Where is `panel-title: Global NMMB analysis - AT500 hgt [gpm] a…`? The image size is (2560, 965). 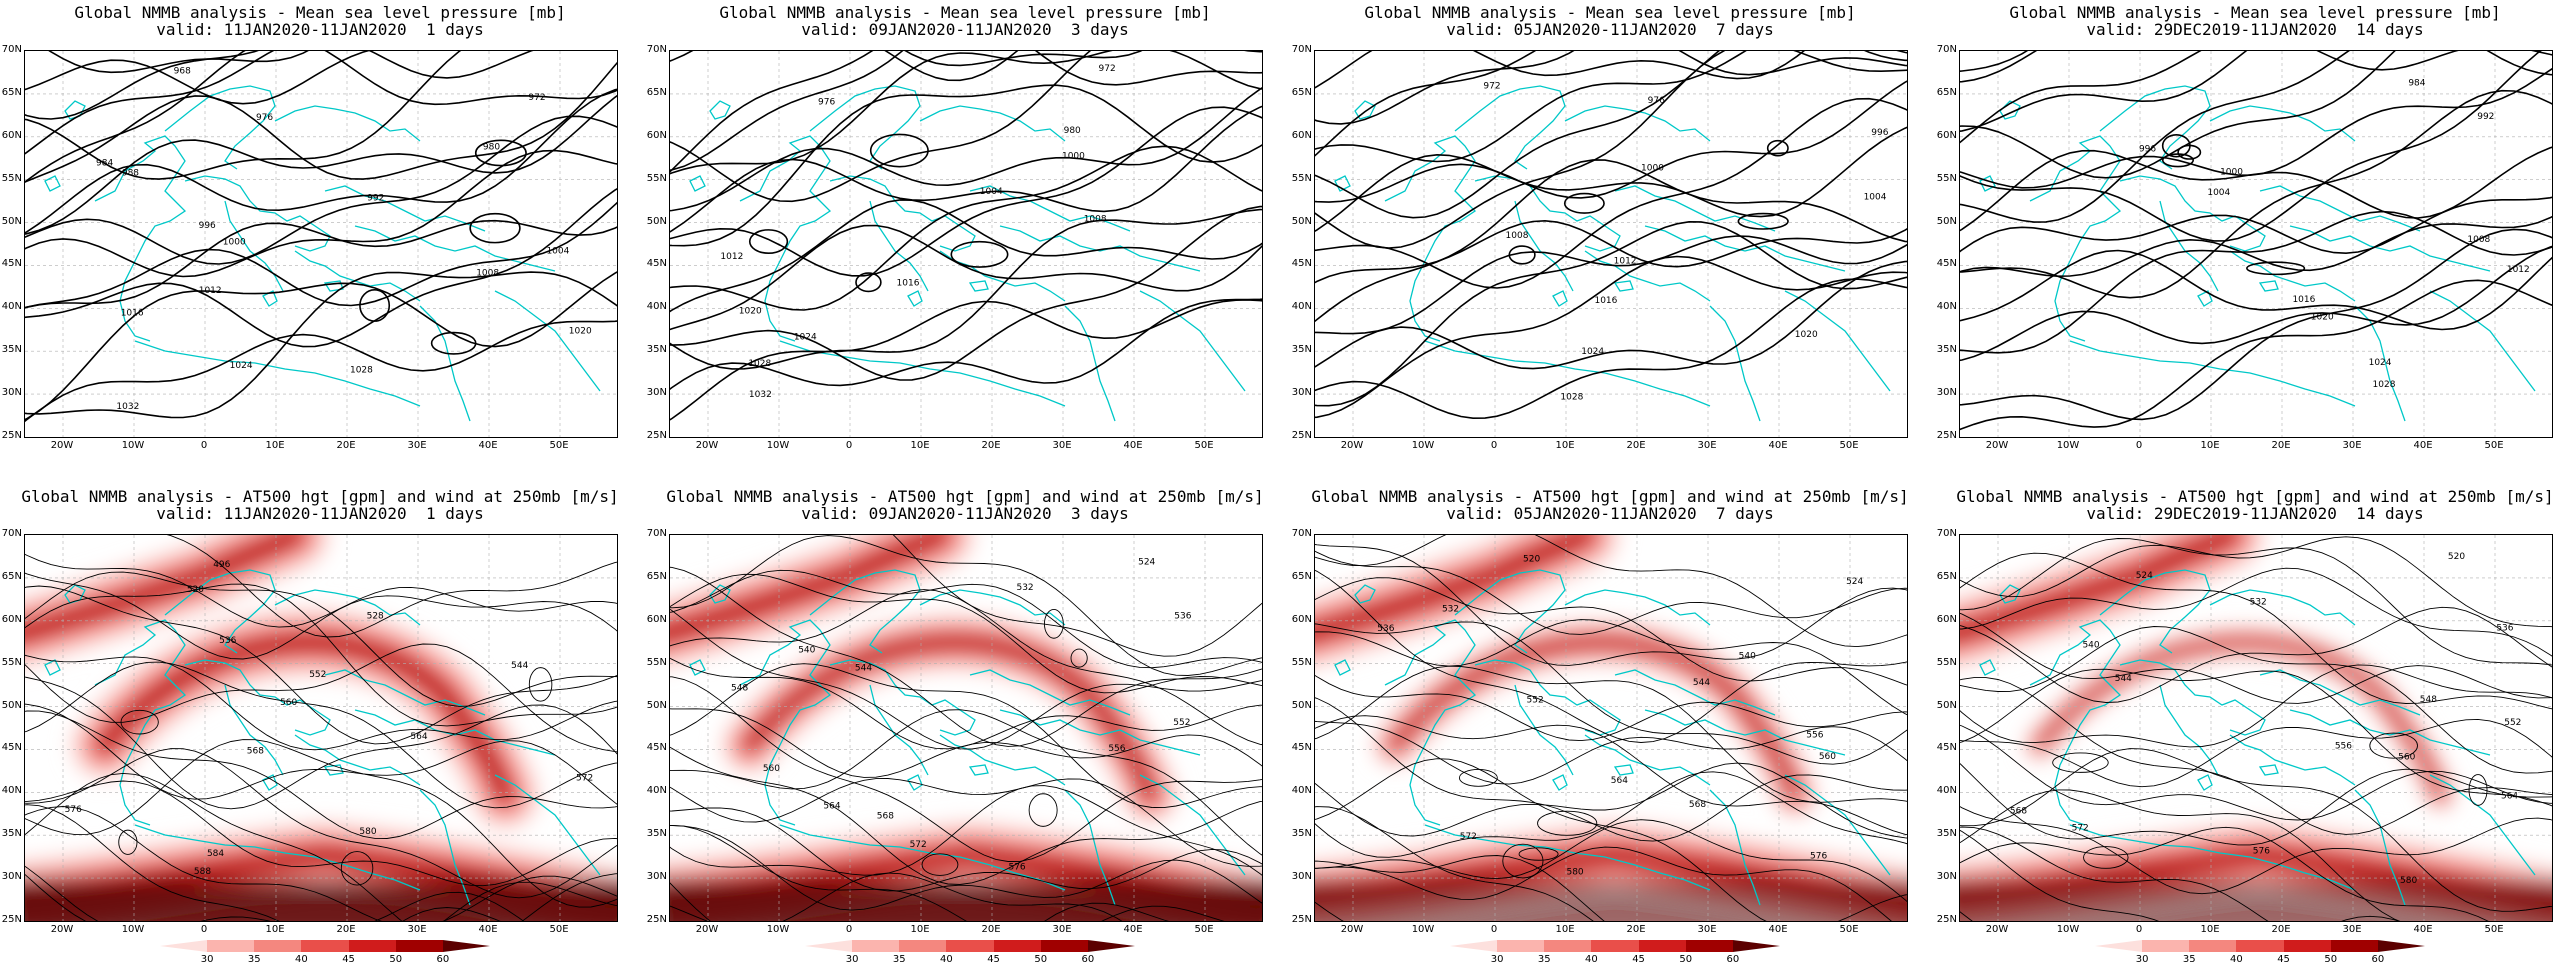 panel-title: Global NMMB analysis - AT500 hgt [gpm] a… is located at coordinates (965, 505).